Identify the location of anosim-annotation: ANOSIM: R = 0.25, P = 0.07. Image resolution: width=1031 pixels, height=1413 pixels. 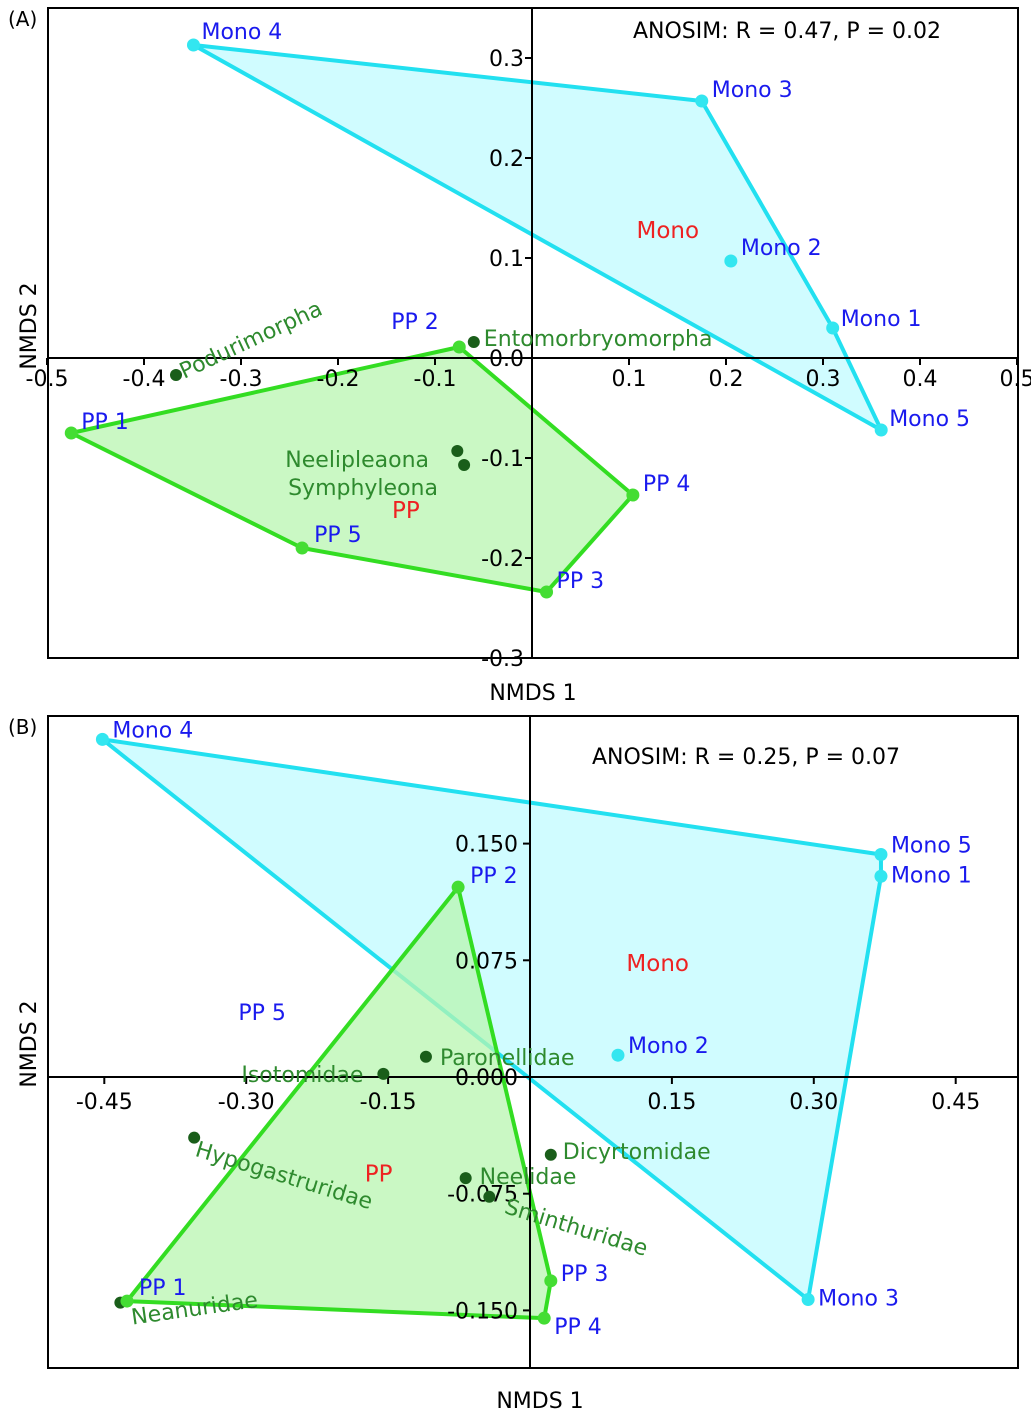
(746, 757).